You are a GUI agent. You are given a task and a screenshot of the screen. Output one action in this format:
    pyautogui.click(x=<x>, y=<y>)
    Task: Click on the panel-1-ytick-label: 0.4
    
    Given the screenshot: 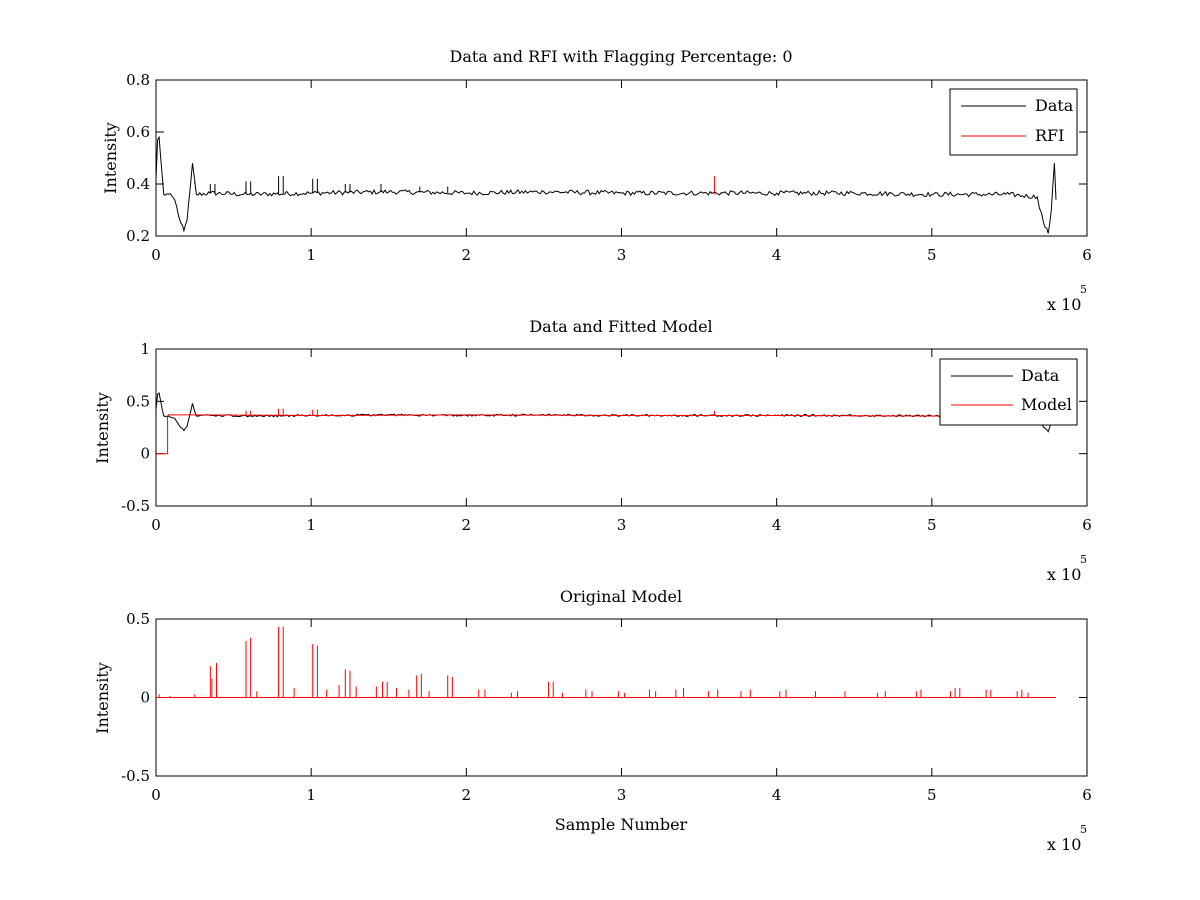 What is the action you would take?
    pyautogui.click(x=138, y=184)
    